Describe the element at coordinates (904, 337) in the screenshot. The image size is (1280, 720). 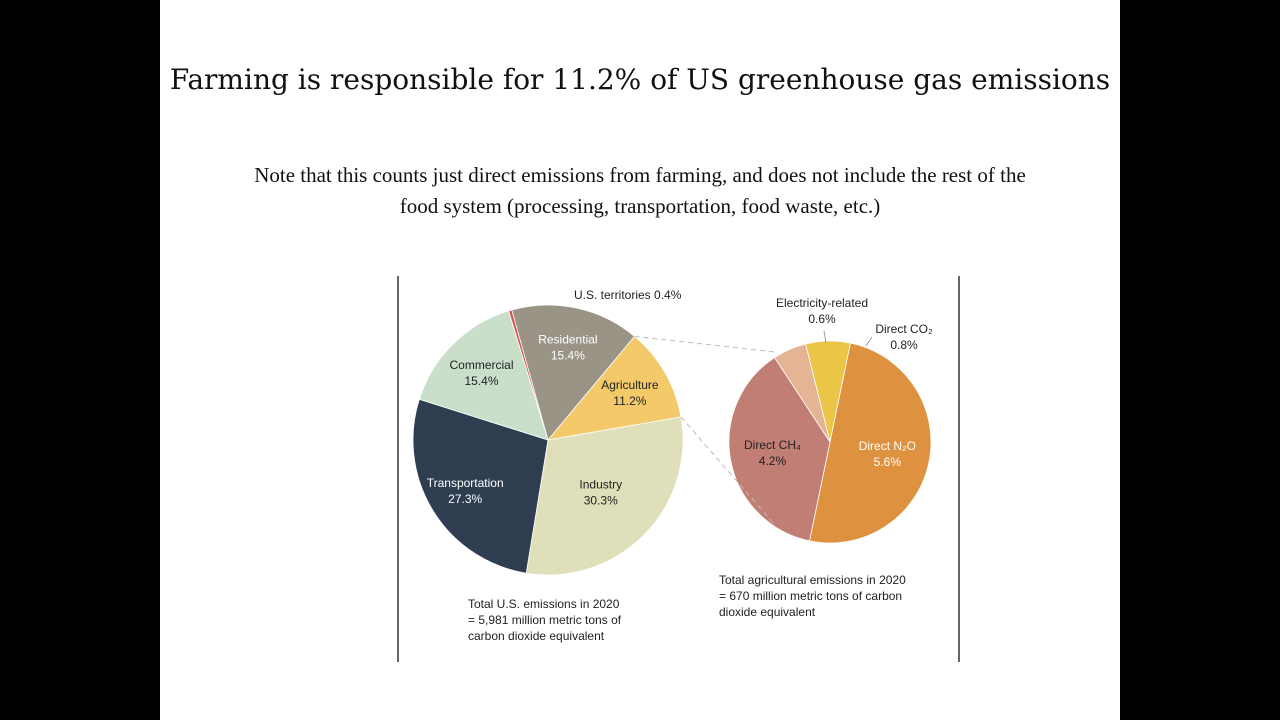
I see `label-direct-co2: Direct CO₂ 0.8%` at that location.